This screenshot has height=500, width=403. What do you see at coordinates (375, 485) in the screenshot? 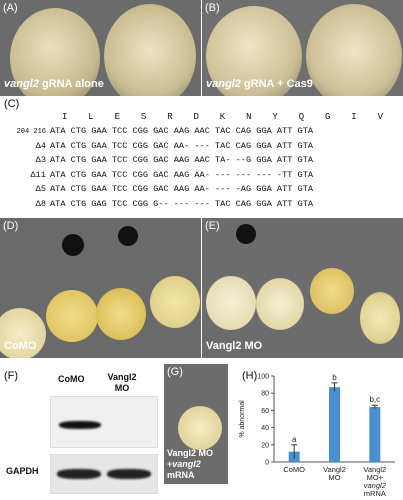
I see `category-label: vangl2` at bounding box center [375, 485].